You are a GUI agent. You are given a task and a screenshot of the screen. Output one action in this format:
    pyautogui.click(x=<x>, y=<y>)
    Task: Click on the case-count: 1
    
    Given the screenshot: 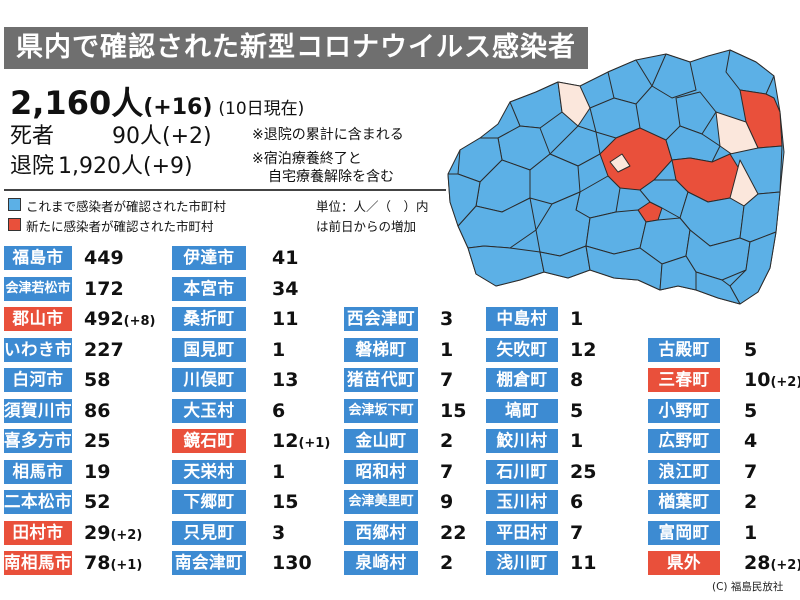 What is the action you would take?
    pyautogui.click(x=279, y=349)
    